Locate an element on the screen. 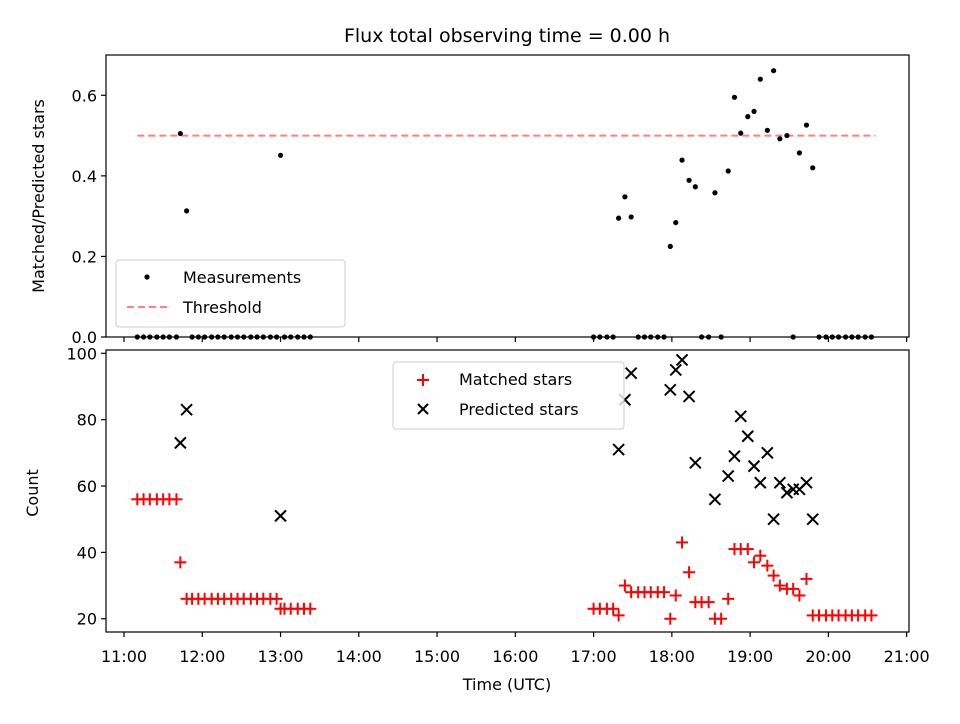 Image resolution: width=960 pixels, height=724 pixels. x-axis-label: Time (UTC) is located at coordinates (506, 684).